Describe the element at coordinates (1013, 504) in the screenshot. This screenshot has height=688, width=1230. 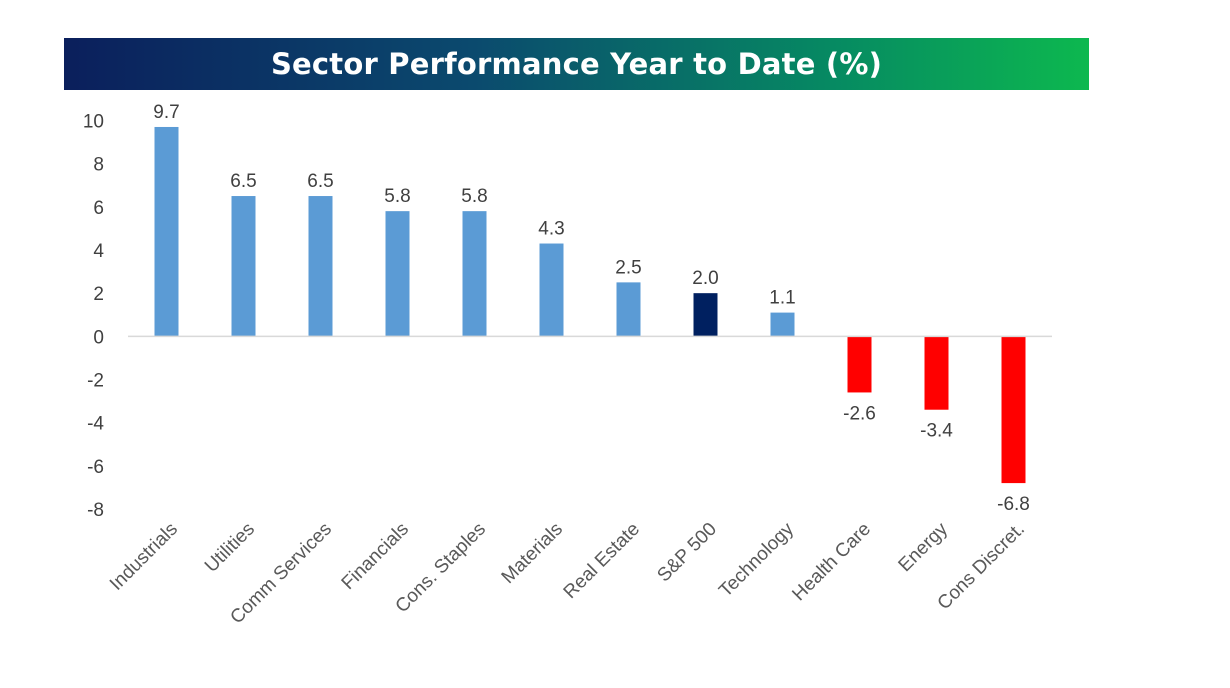
I see `data-label: -6.8` at that location.